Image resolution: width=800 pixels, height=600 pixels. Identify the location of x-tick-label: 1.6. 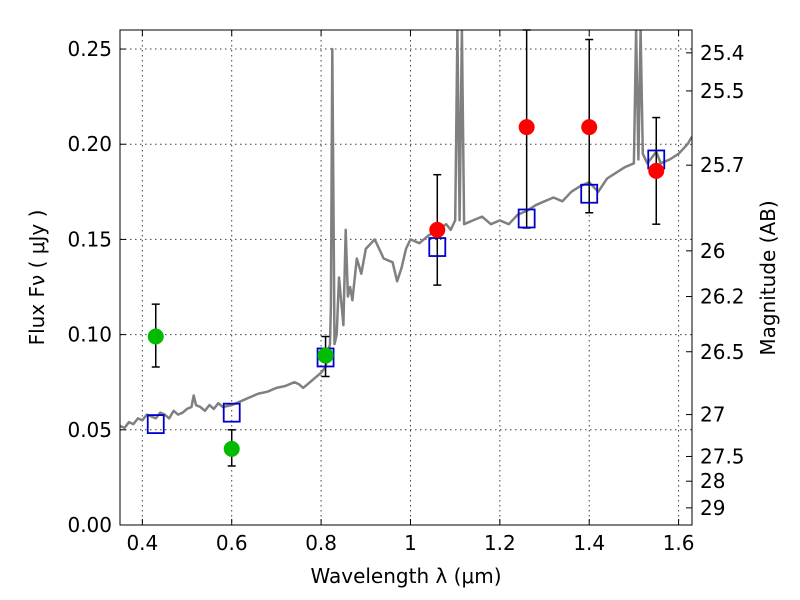
(679, 543).